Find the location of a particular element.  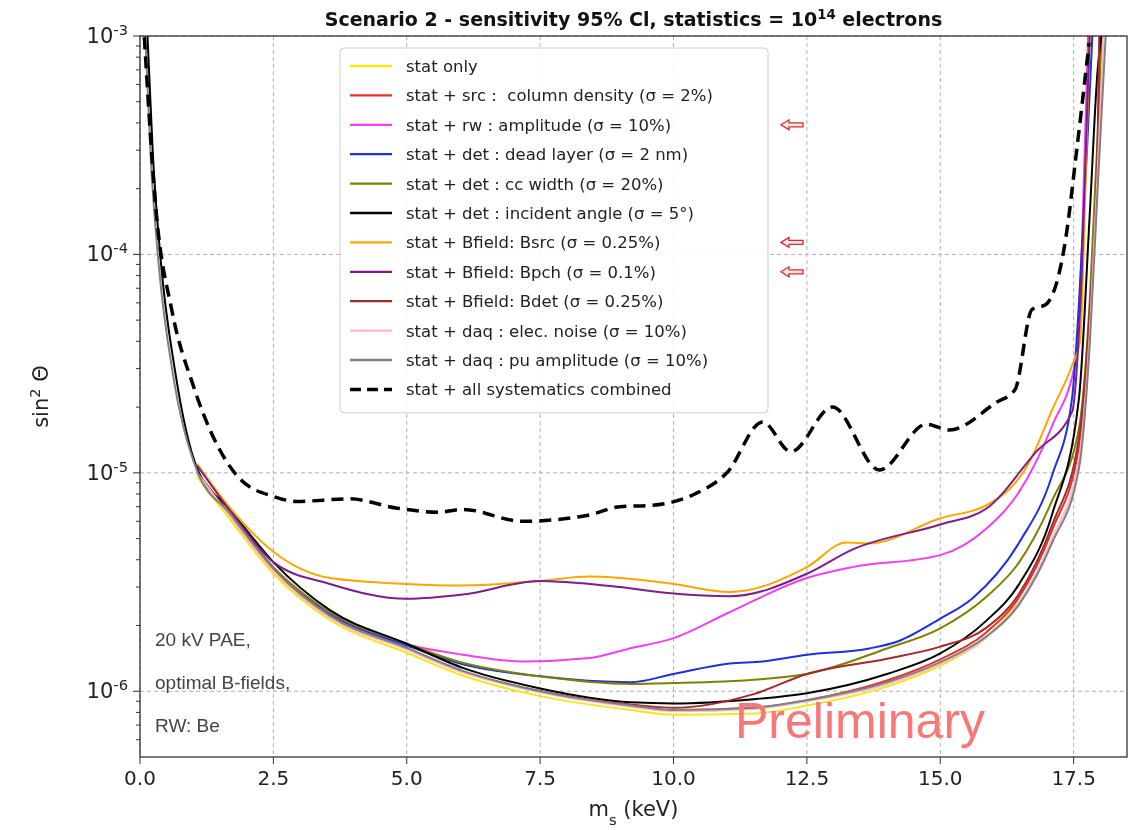

x-tick-label: 12.5 is located at coordinates (807, 778).